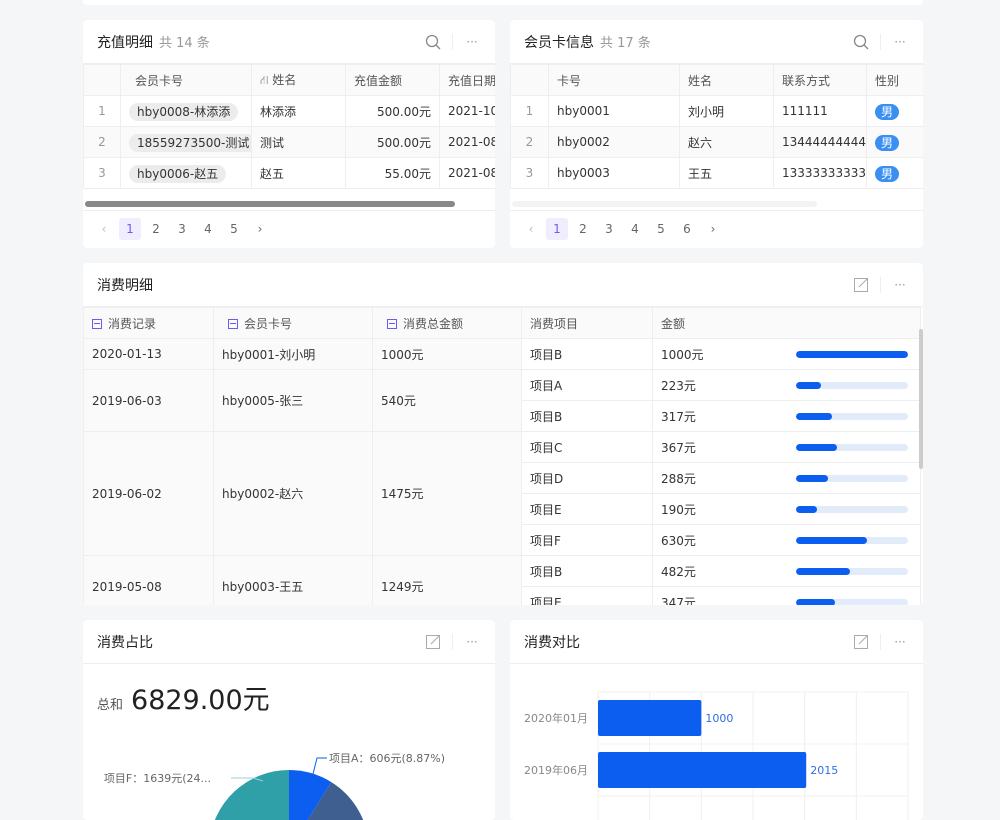 Image resolution: width=1000 pixels, height=820 pixels. What do you see at coordinates (614, 80) in the screenshot?
I see `col-card: 卡号` at bounding box center [614, 80].